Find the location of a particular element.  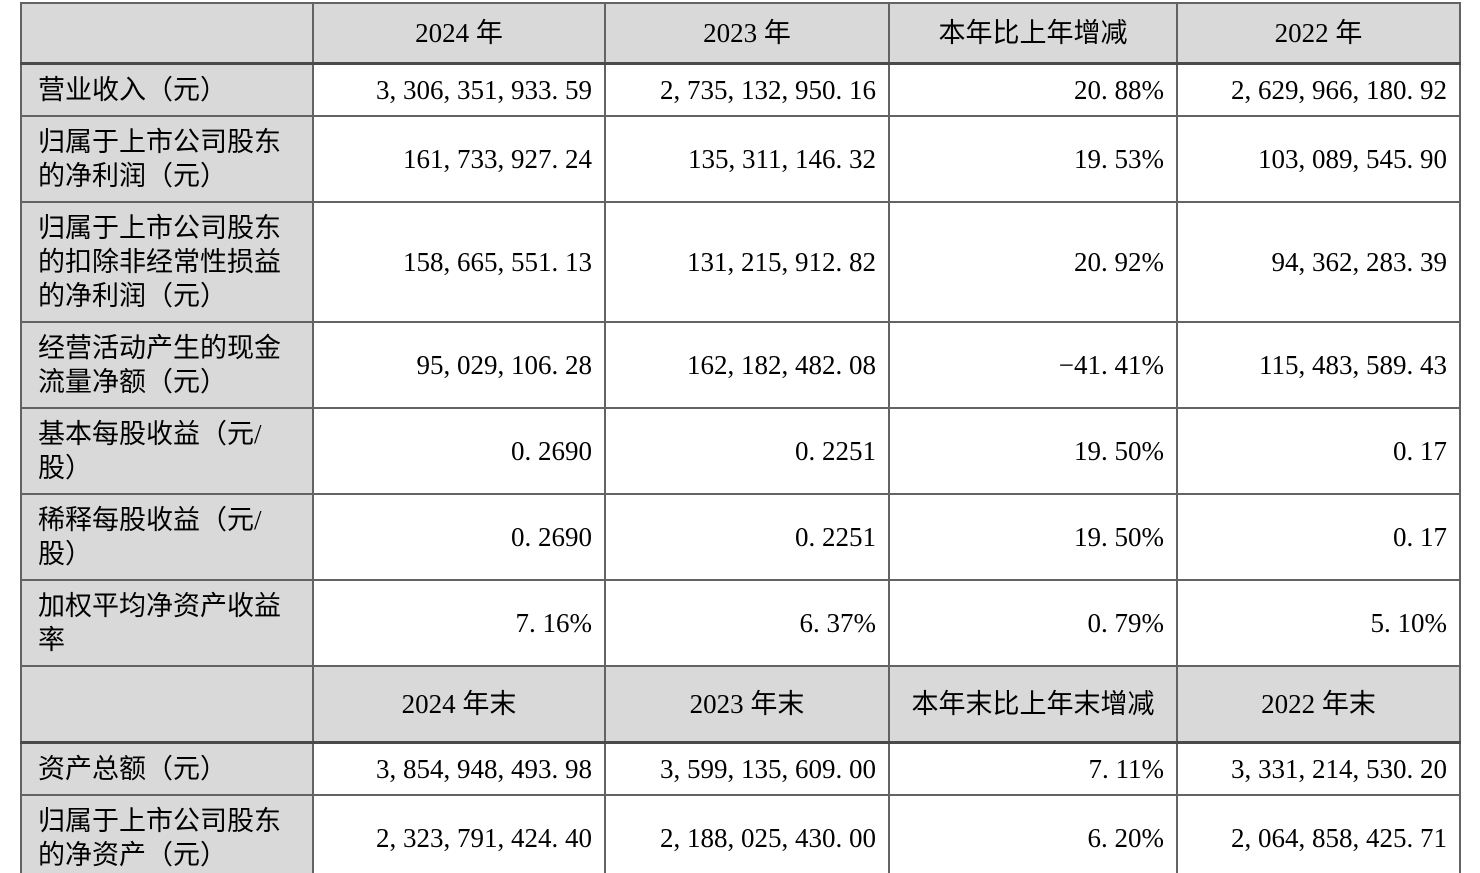

row-label-cell: 归属于上市公司股东 的净利润（元） is located at coordinates (167, 159).